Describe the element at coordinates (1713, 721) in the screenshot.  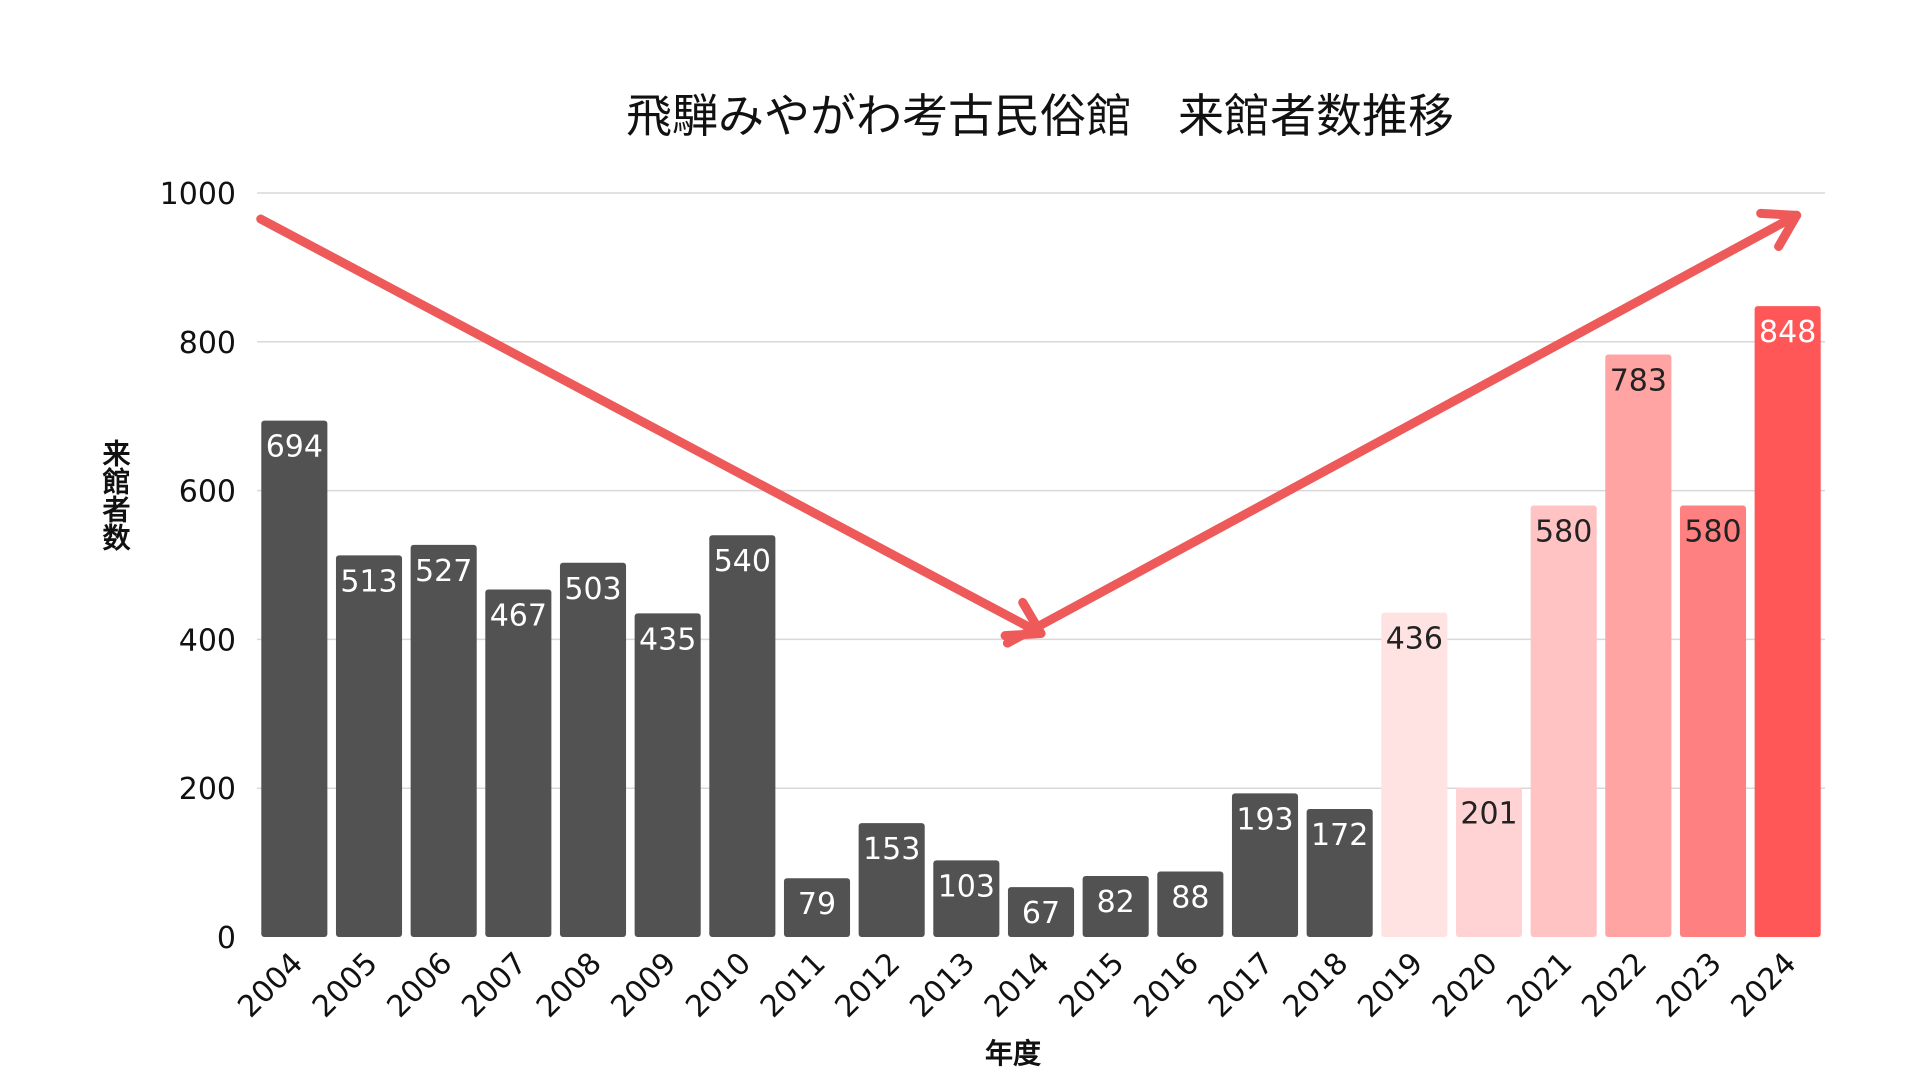
I see `bar-2023` at that location.